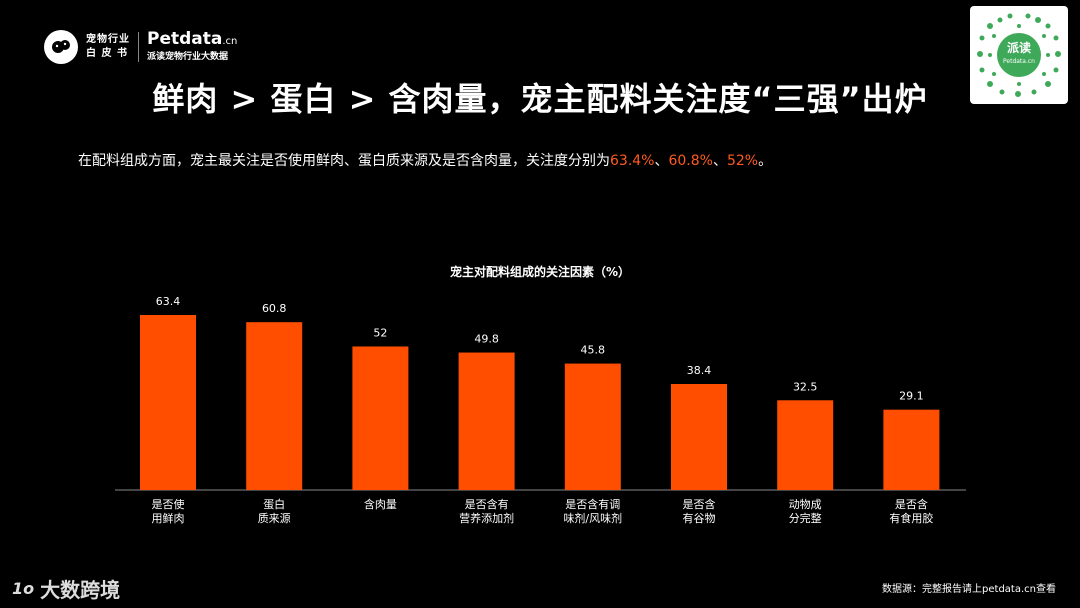 This screenshot has width=1080, height=608. I want to click on brand-en-text: Petdata.cn 派读宠物行业大数据, so click(192, 47).